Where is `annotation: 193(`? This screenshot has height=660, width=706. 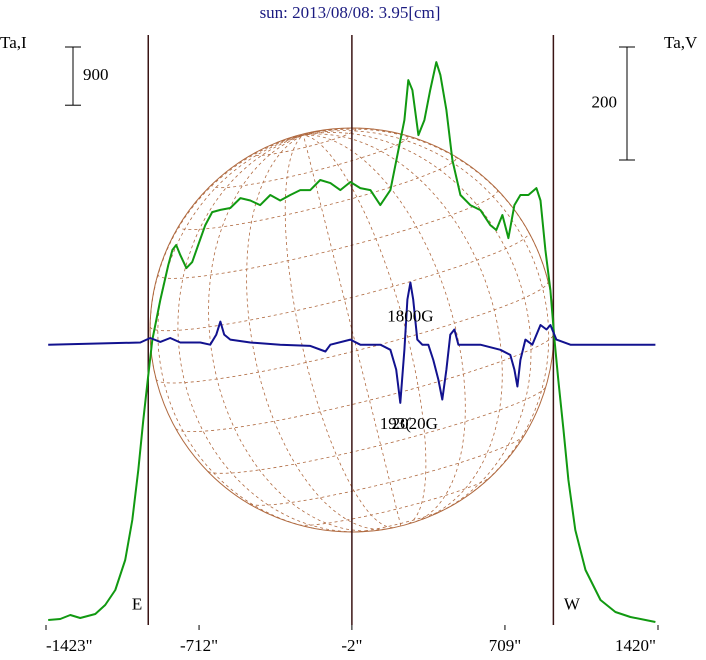 annotation: 193( is located at coordinates (396, 423).